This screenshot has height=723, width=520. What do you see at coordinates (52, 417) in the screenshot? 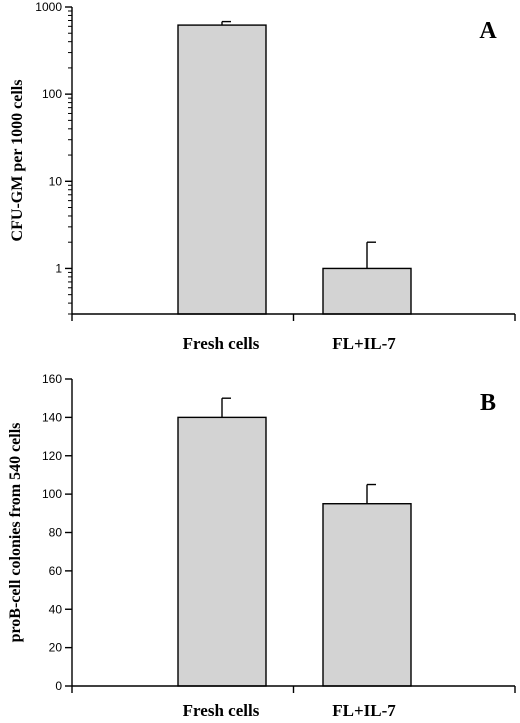
I see `y-tick-label: 140` at bounding box center [52, 417].